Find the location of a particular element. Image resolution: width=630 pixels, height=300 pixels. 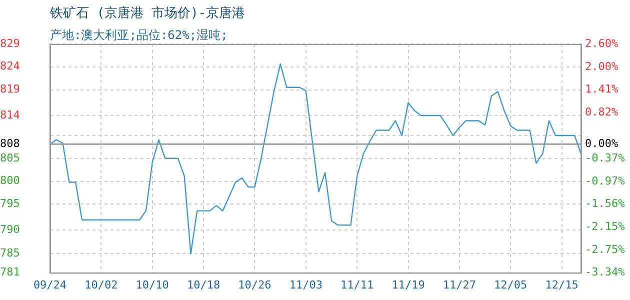

y2-tick-label: 0.82% is located at coordinates (601, 112).